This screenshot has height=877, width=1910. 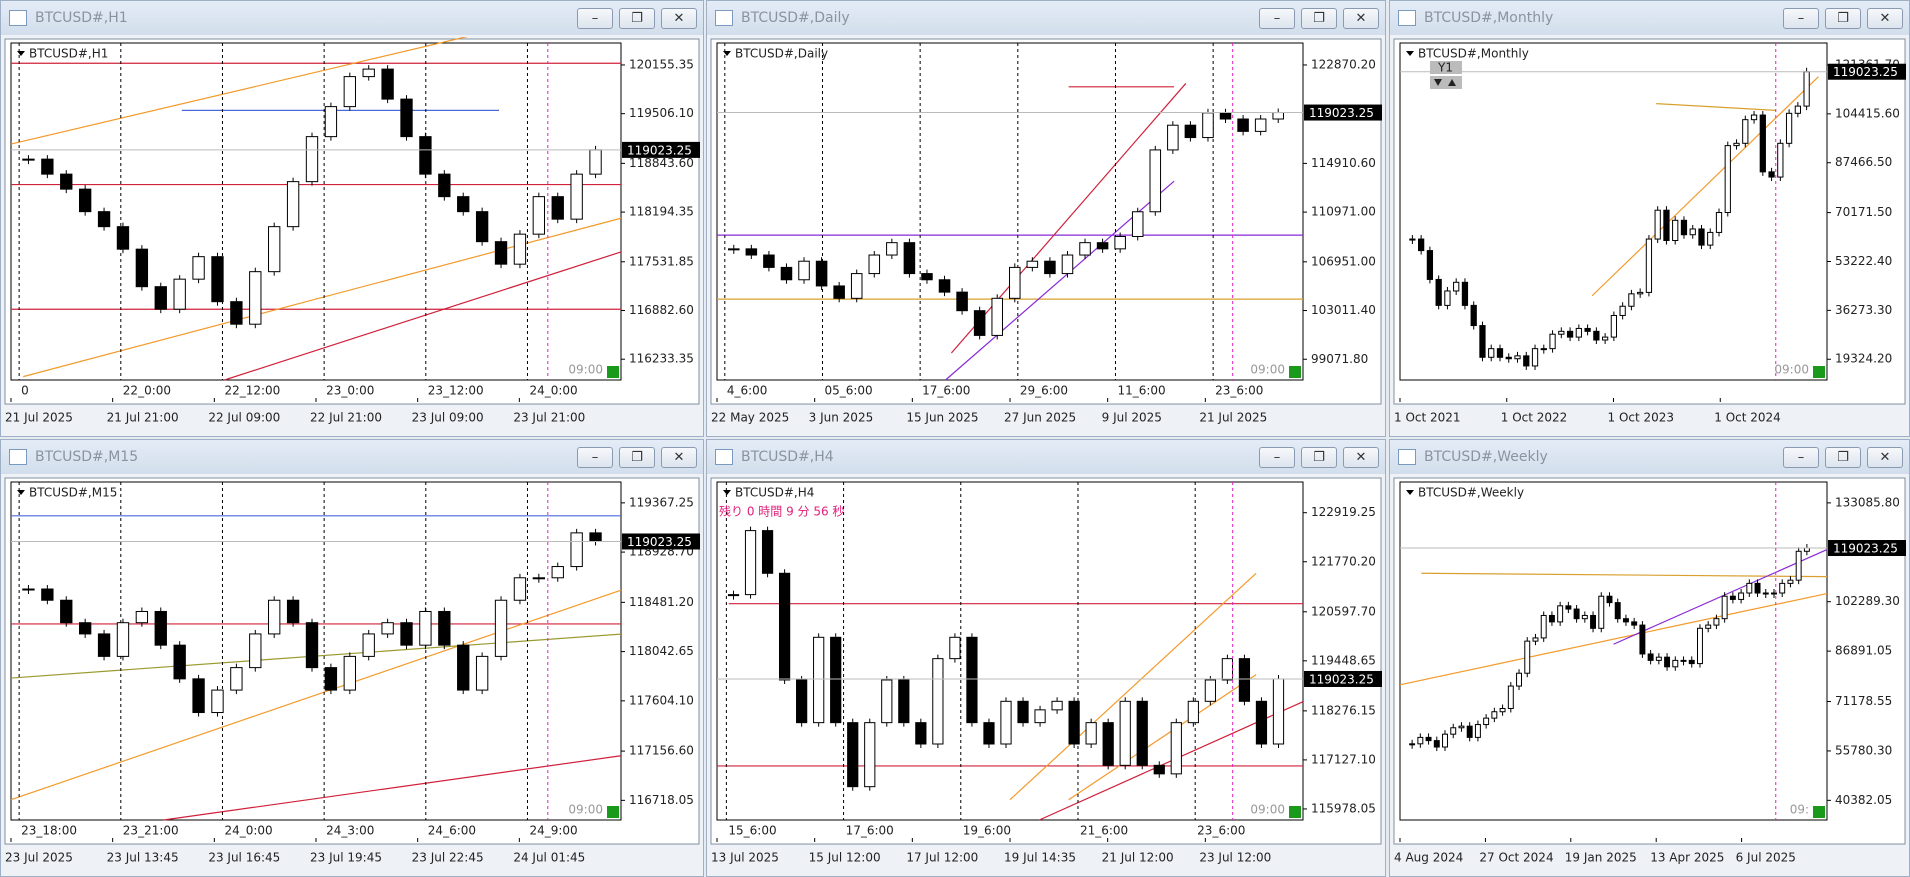 I want to click on y-tick-label: 133085.80, so click(x=1867, y=502).